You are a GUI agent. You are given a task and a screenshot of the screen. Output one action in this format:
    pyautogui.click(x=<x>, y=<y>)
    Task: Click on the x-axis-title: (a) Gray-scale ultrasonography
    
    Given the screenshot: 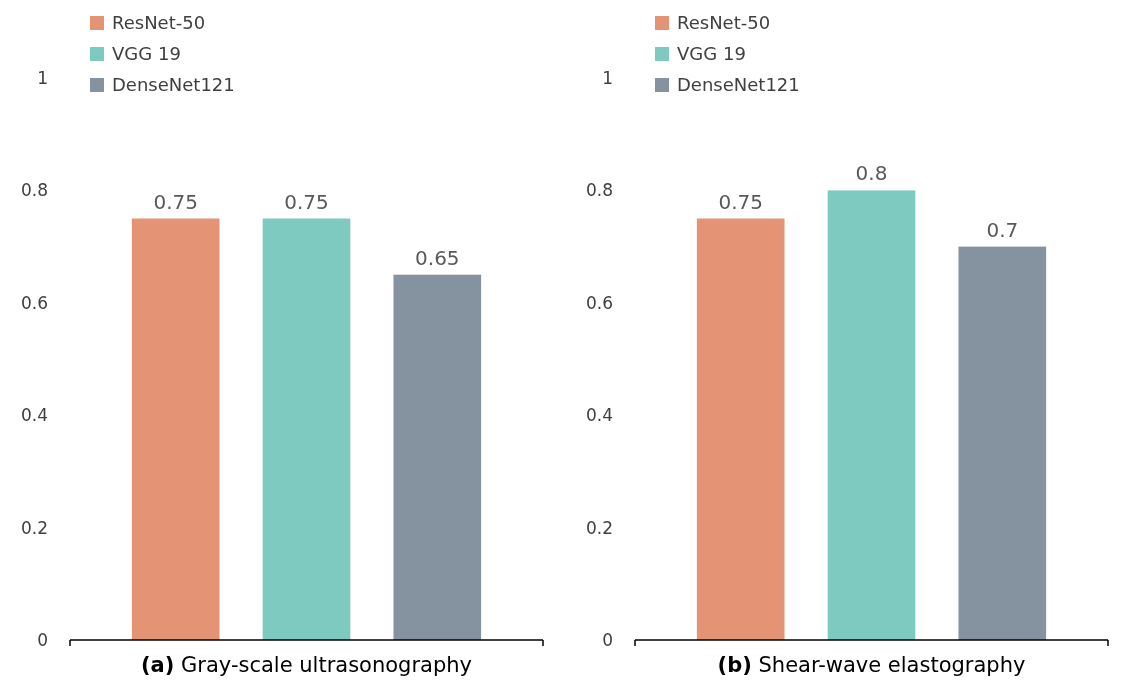 What is the action you would take?
    pyautogui.click(x=306, y=665)
    